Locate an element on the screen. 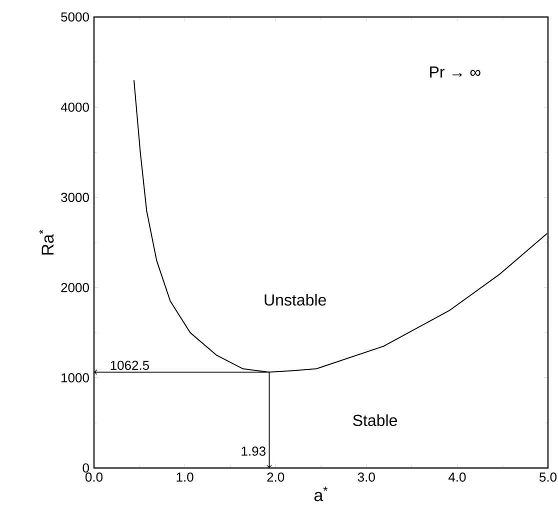  x-tick-label: 3.0 is located at coordinates (366, 477).